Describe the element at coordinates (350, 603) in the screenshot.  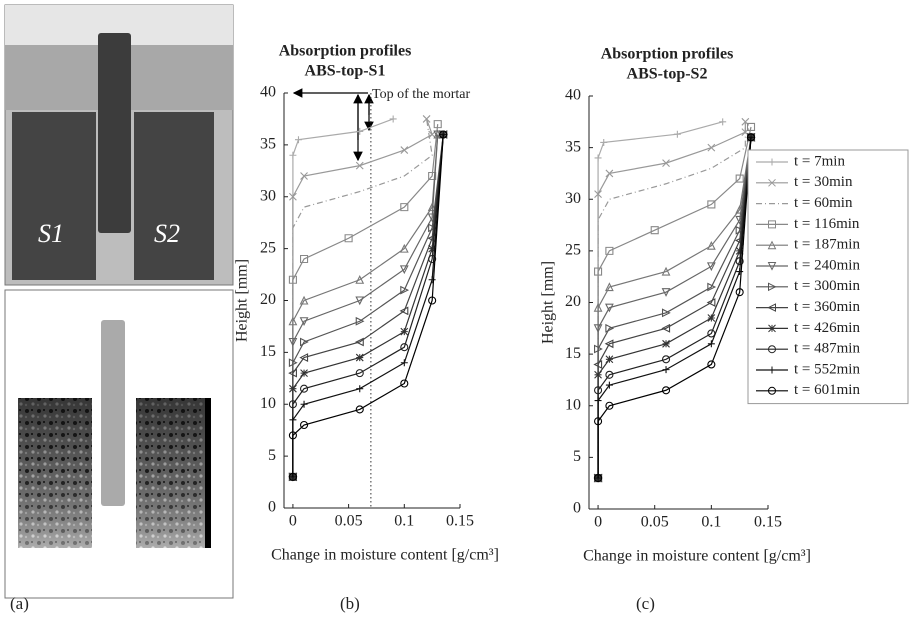
I see `panel-label: (b)` at that location.